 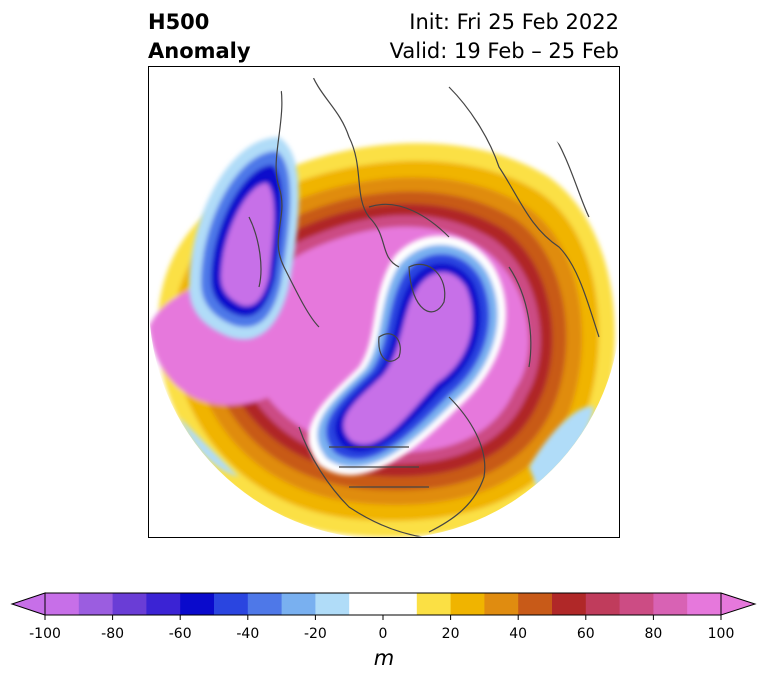 I want to click on colorbar-tick-label: 100, so click(x=721, y=634).